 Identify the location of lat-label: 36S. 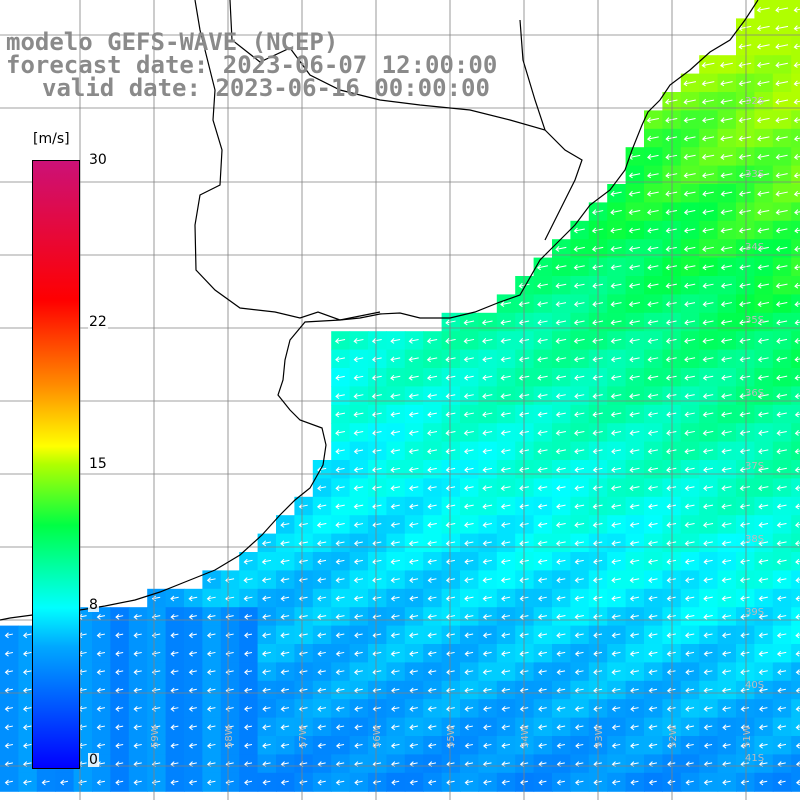
(754, 393).